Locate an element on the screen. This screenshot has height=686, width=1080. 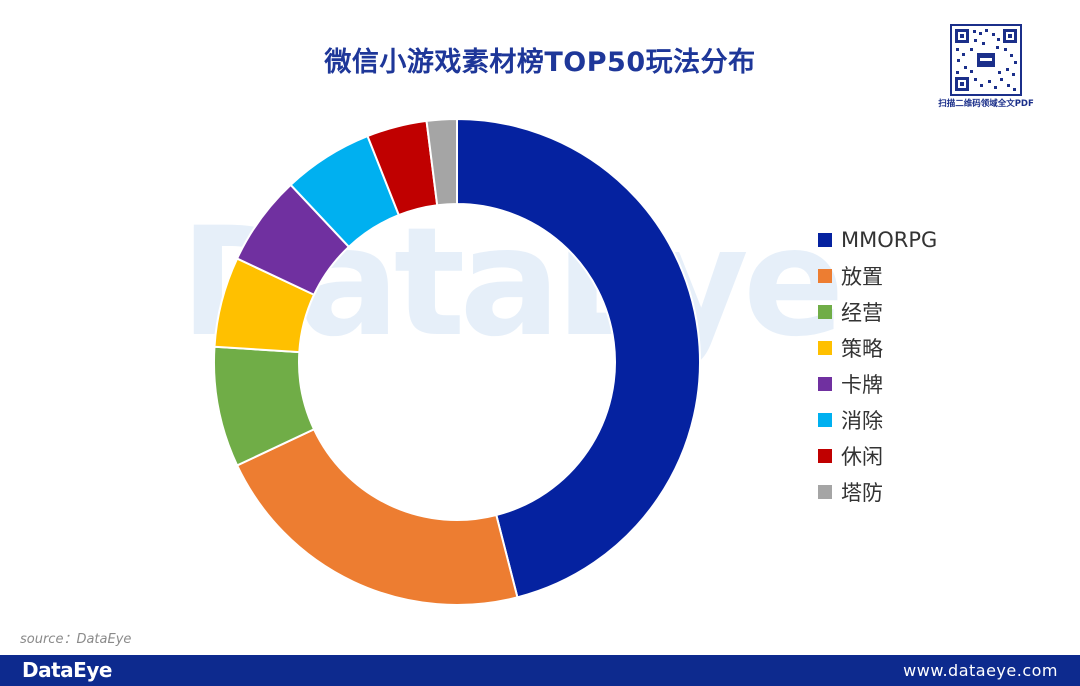
legend-item: 消除 is located at coordinates (877, 420).